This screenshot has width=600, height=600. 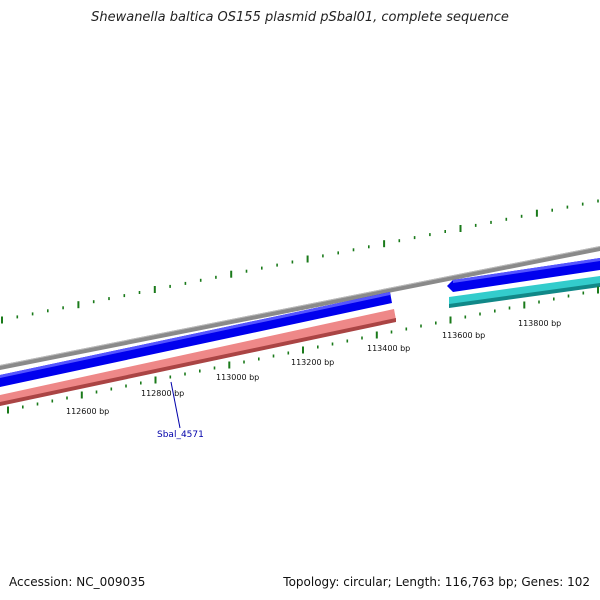 I want to click on tick-label: 113000 bp, so click(x=237, y=377).